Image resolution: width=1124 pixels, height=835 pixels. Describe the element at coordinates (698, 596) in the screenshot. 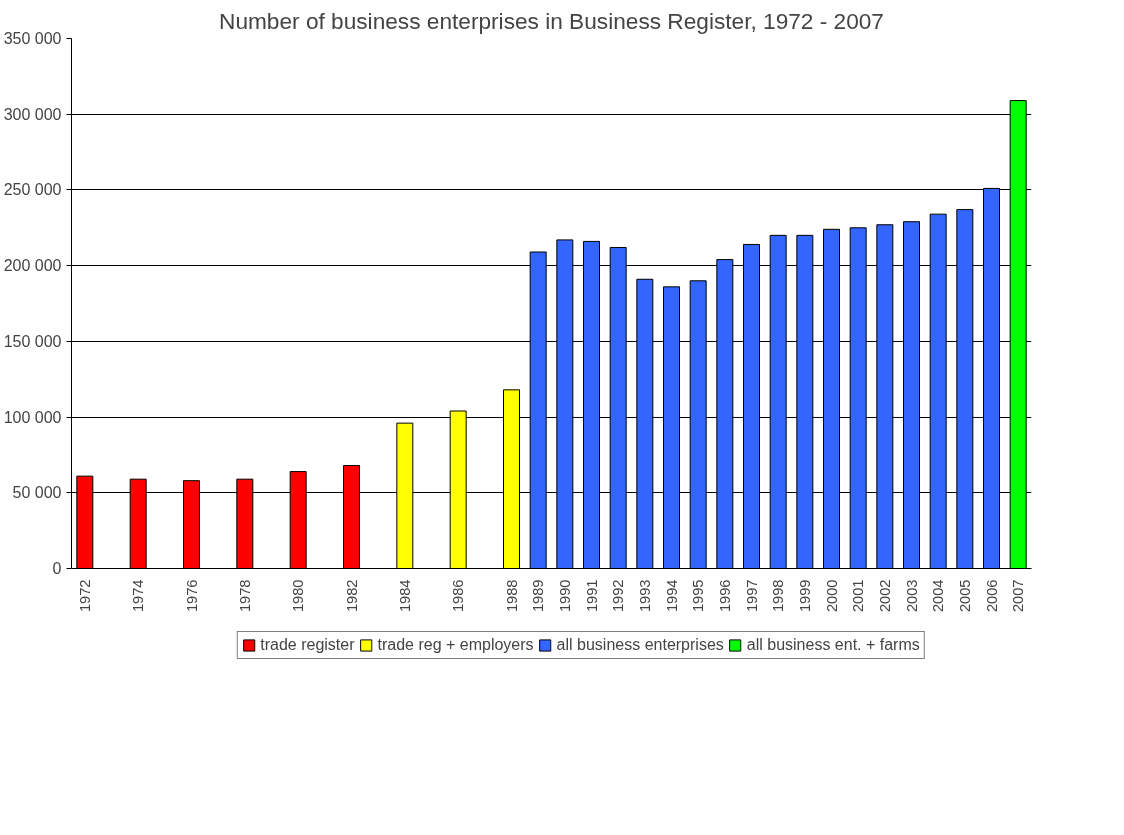

I see `x-tick-label: 1995` at that location.